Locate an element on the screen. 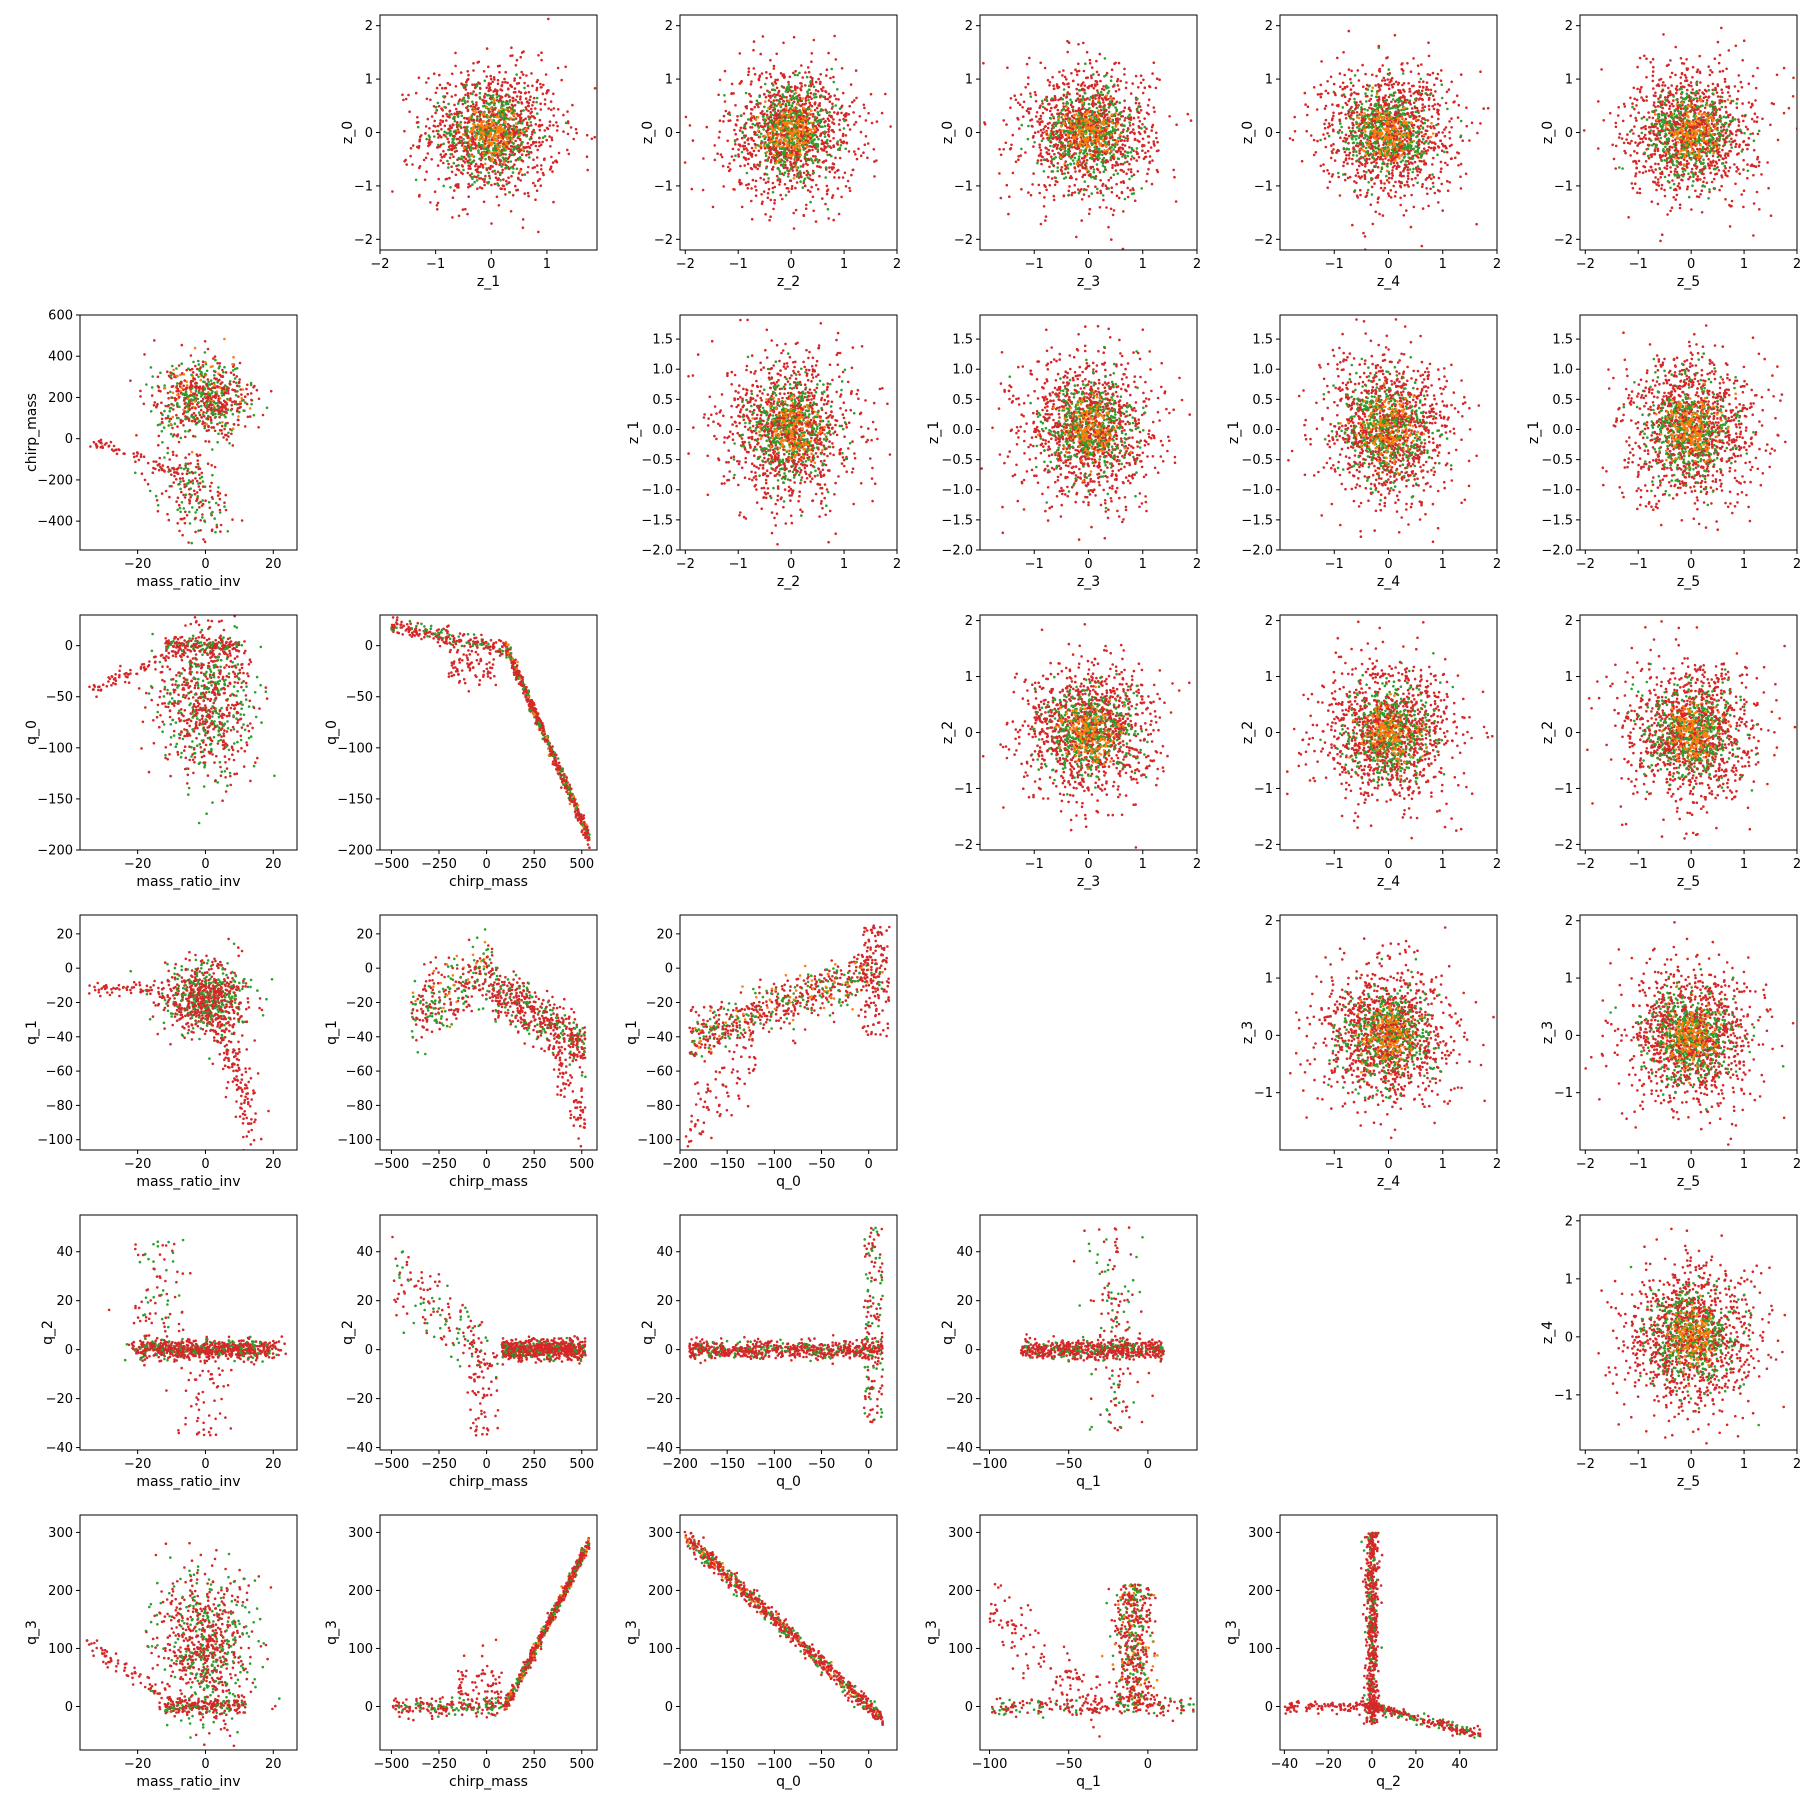  y-tick-label: −2 is located at coordinates (663, 240).